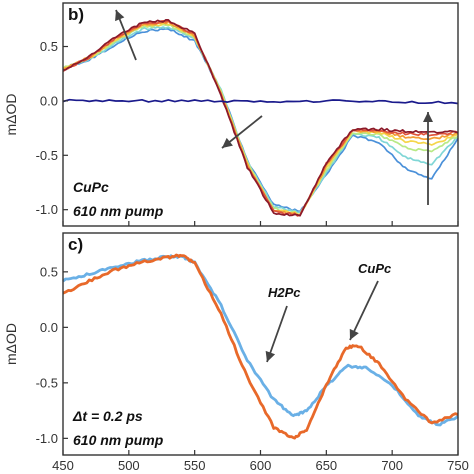 This screenshot has height=474, width=474. I want to click on trend-arrow-fall-head, so click(227, 143).